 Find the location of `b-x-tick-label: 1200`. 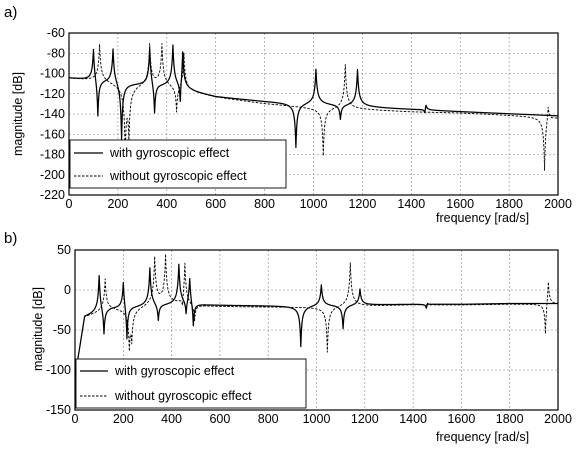

b-x-tick-label: 1200 is located at coordinates (365, 419).